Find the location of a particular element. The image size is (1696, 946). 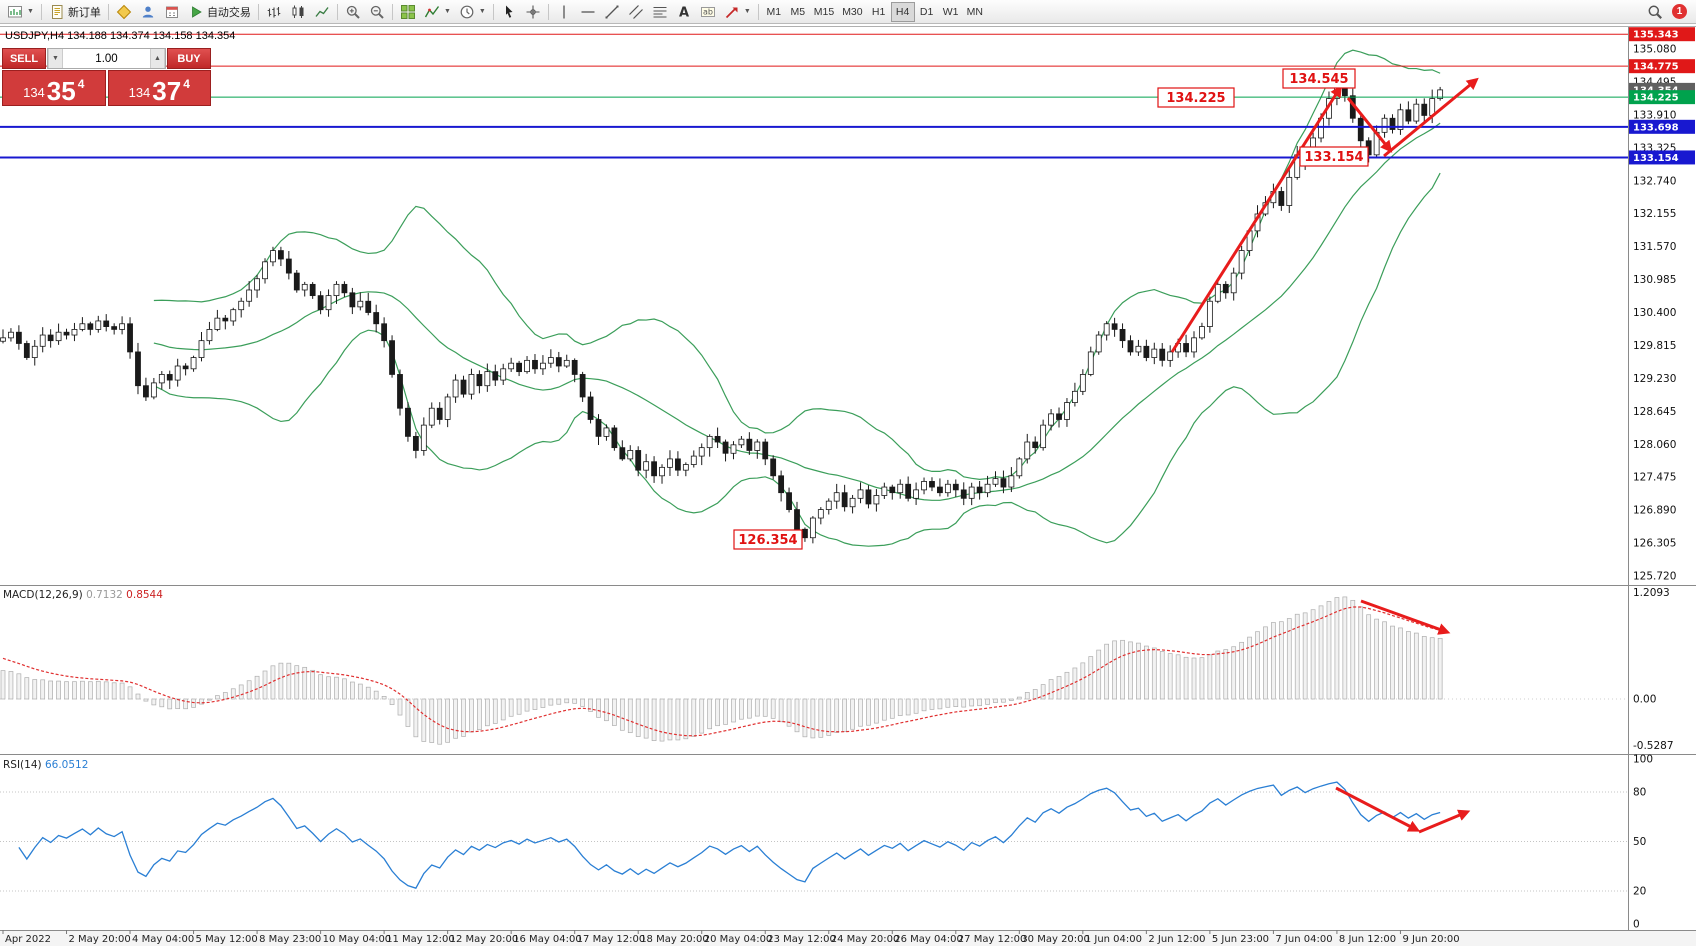

time-axis-label: 2 Jun 12:00 is located at coordinates (1176, 939).